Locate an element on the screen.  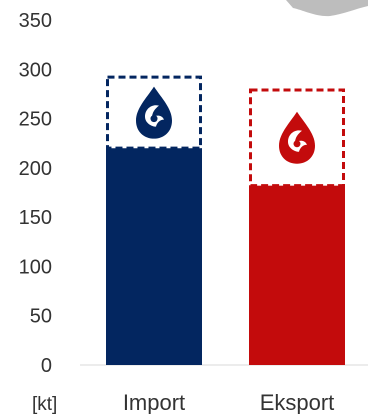
y-tick-label: 300 is located at coordinates (35, 70).